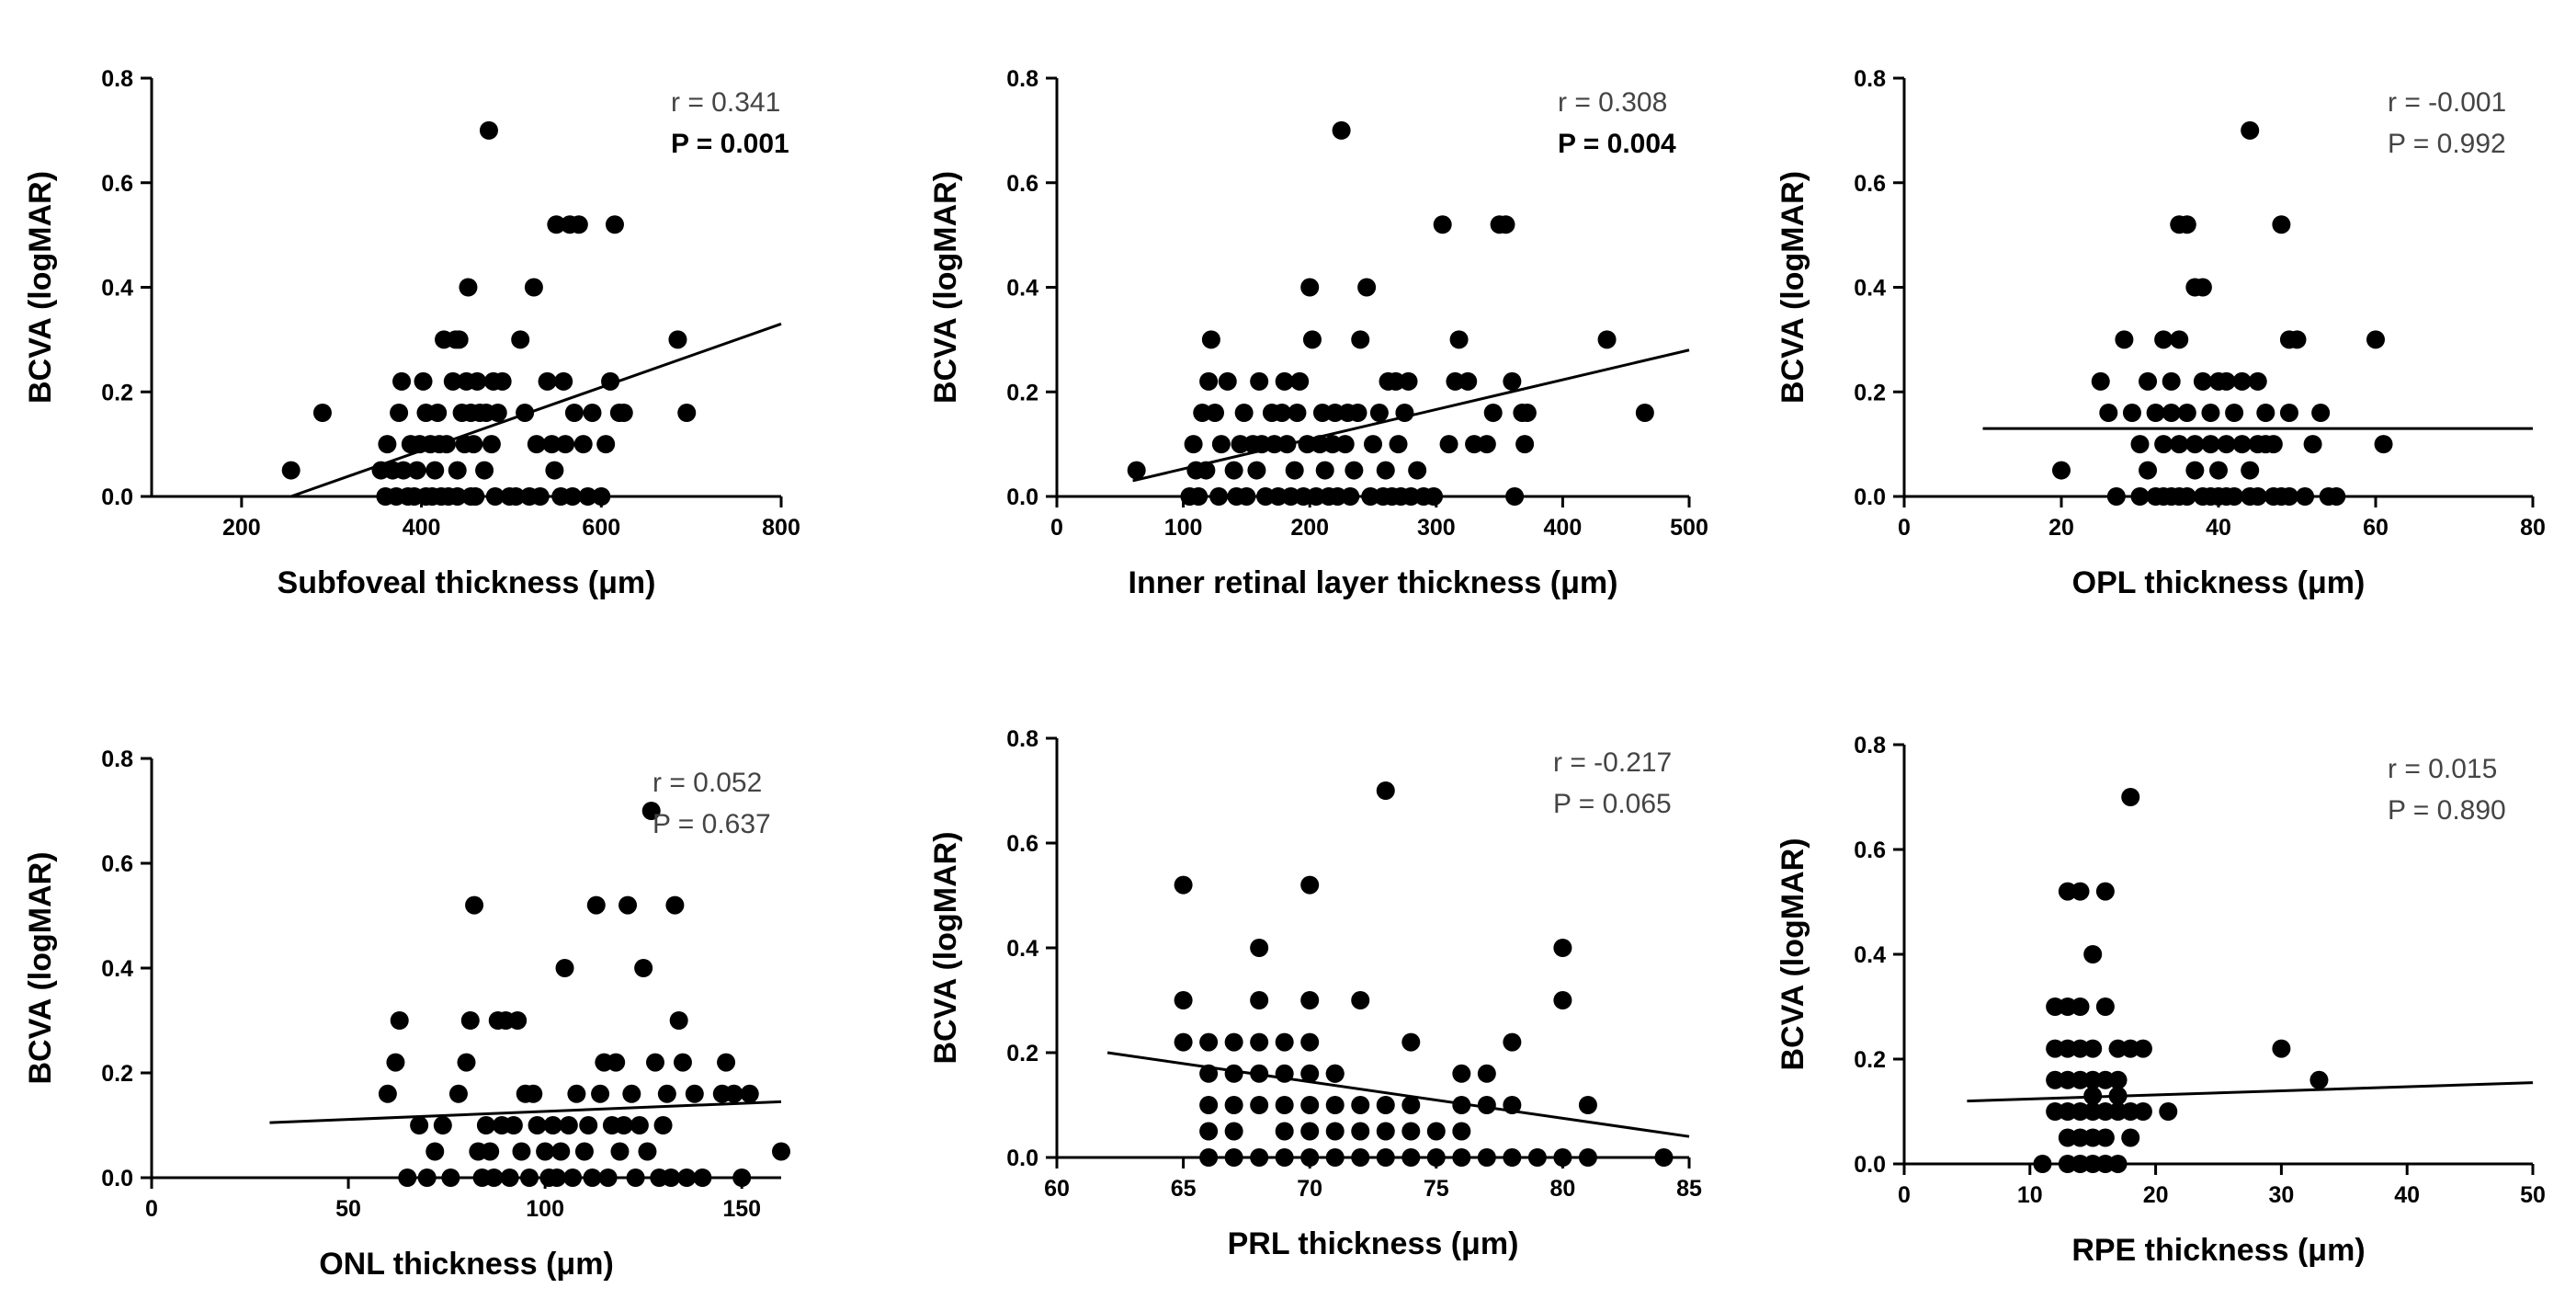 This screenshot has width=2576, height=1311. Describe the element at coordinates (525, 1112) in the screenshot. I see `regression-line` at that location.